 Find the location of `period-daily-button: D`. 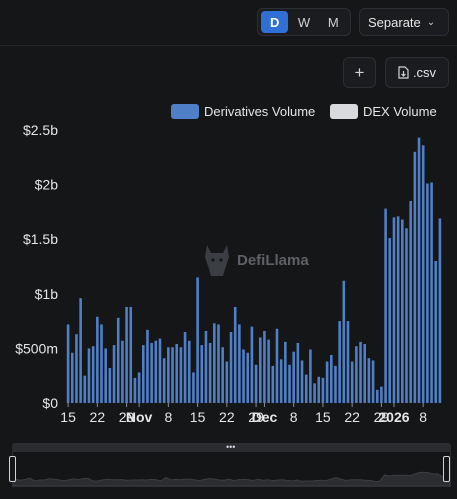

period-daily-button: D is located at coordinates (275, 22).